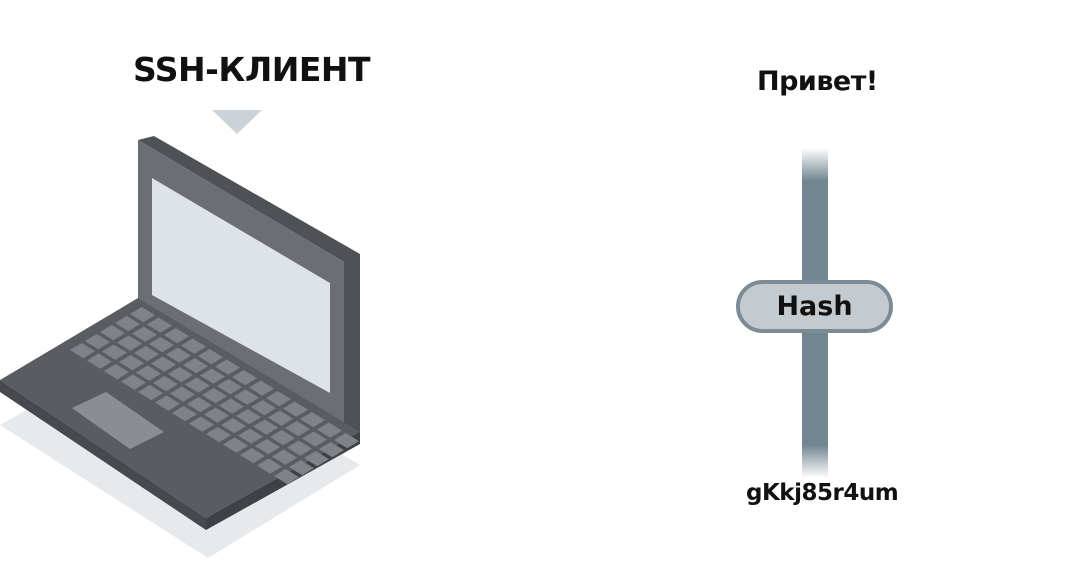 This screenshot has width=1080, height=565. I want to click on pointer-triangle-icon, so click(237, 122).